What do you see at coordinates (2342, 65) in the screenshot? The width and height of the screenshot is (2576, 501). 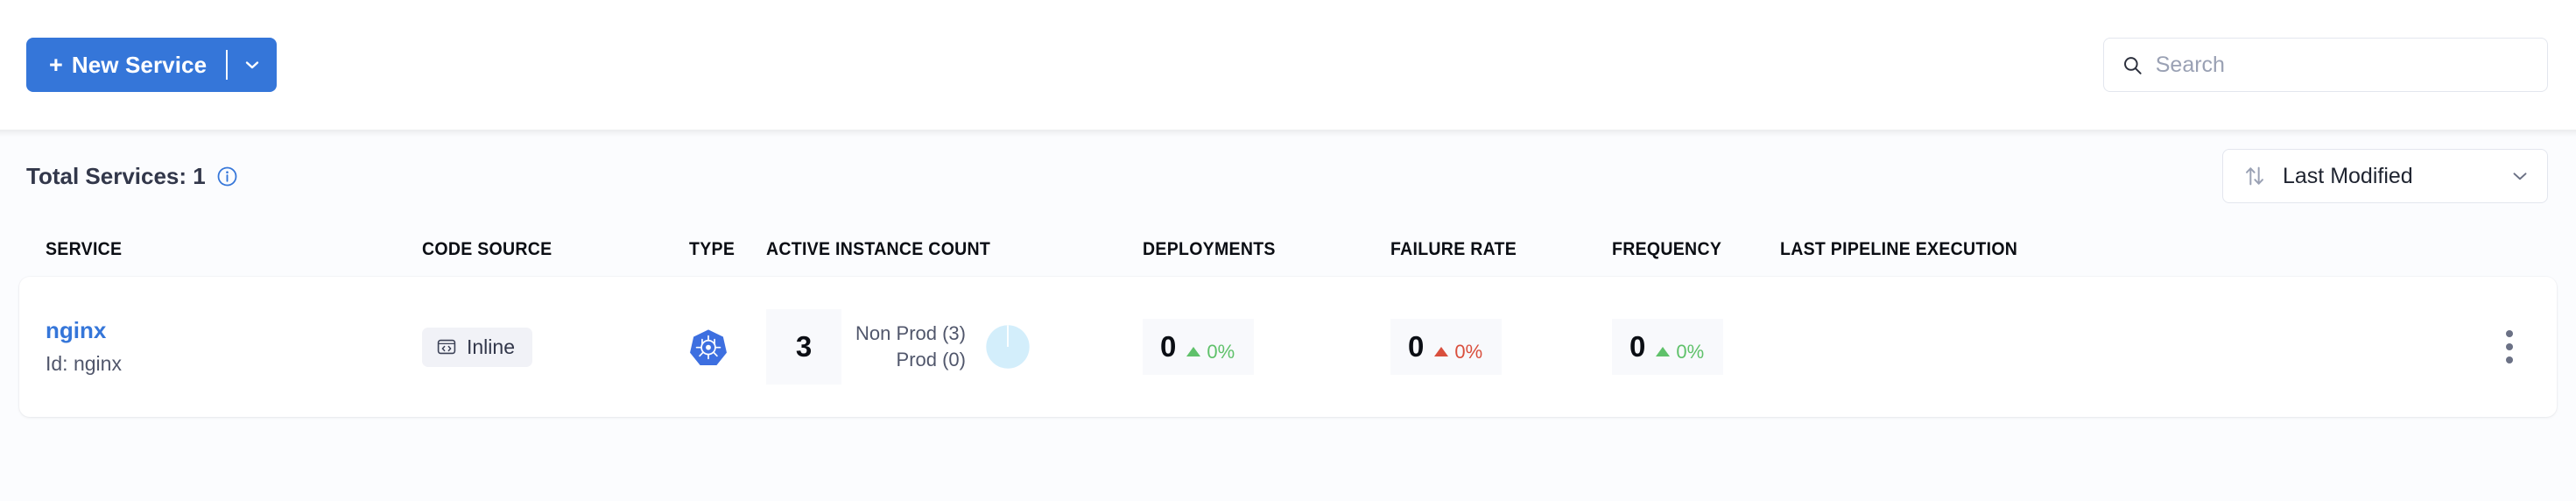 I see `search-input` at bounding box center [2342, 65].